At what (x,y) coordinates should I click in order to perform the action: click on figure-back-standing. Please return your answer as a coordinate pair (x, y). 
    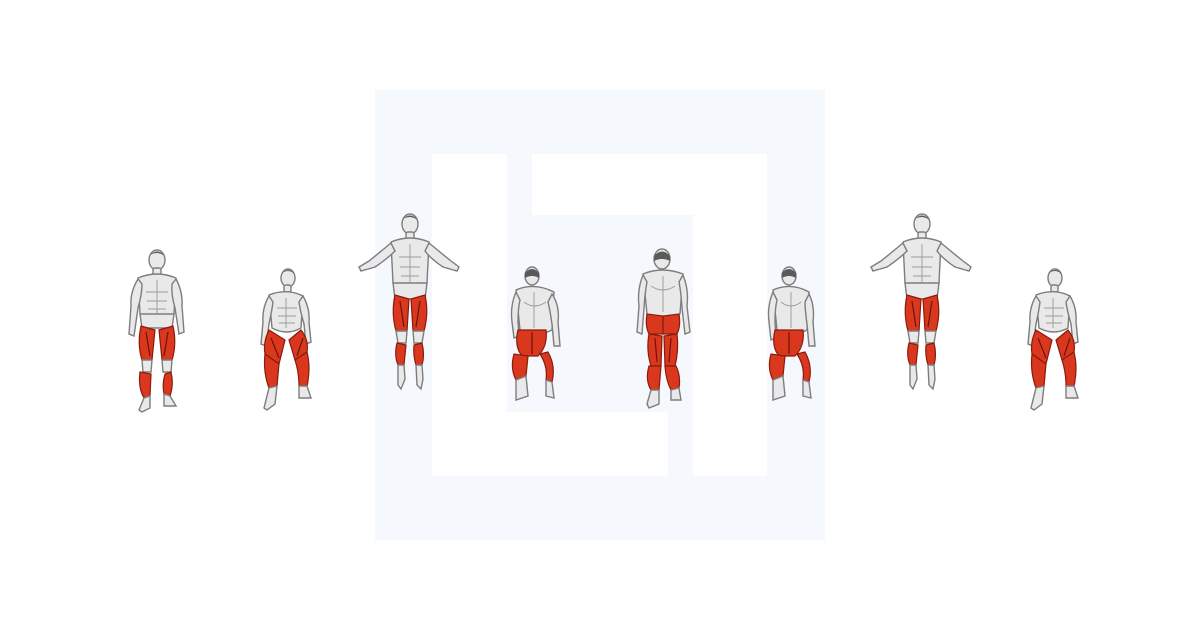
    Looking at the image, I should click on (663, 329).